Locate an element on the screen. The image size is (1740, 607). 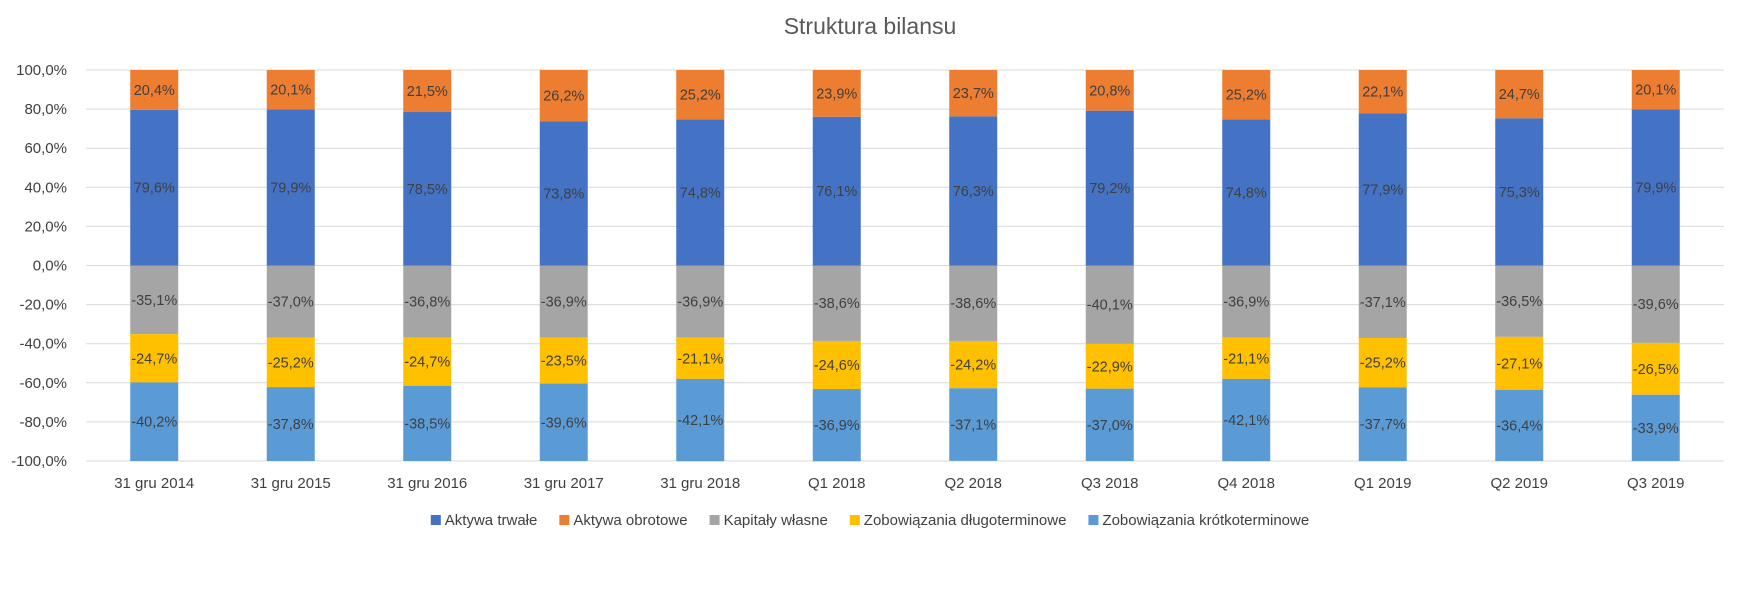
data-label: -24,7% is located at coordinates (154, 359).